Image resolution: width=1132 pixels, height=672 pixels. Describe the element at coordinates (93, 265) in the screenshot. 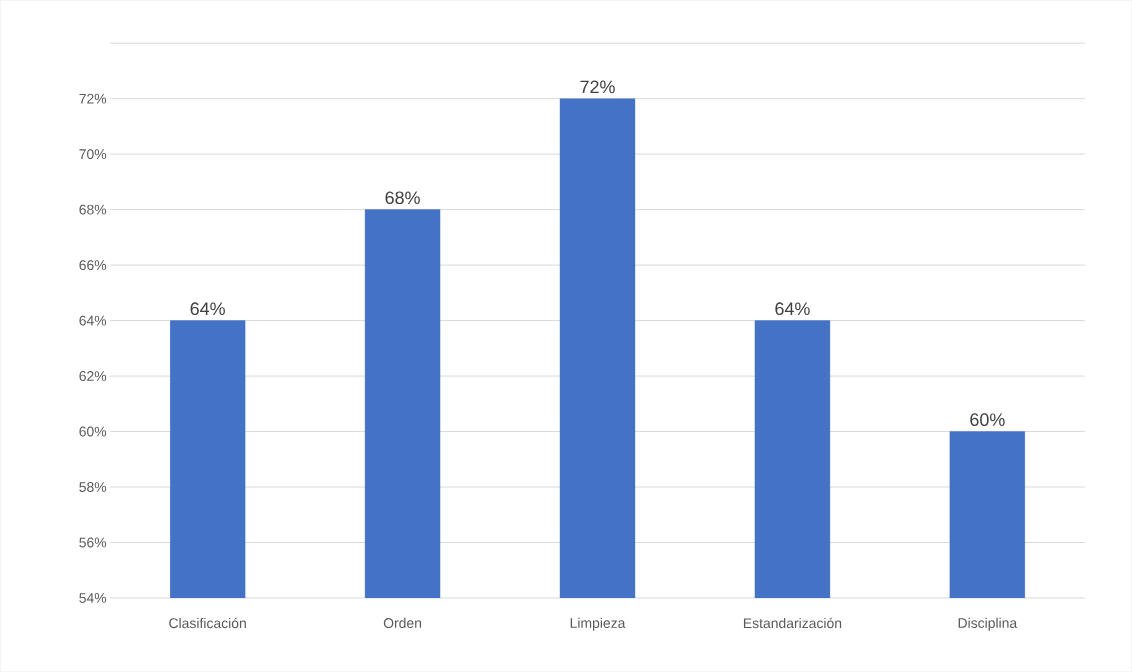

I see `y-tick-label: 66%` at that location.